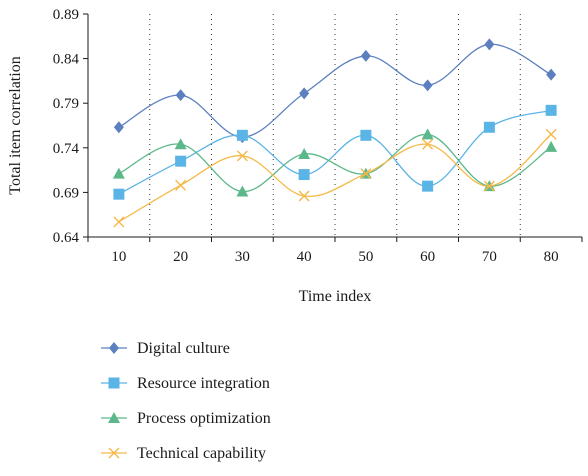  Describe the element at coordinates (66, 193) in the screenshot. I see `y-tick-label: 0.69` at that location.